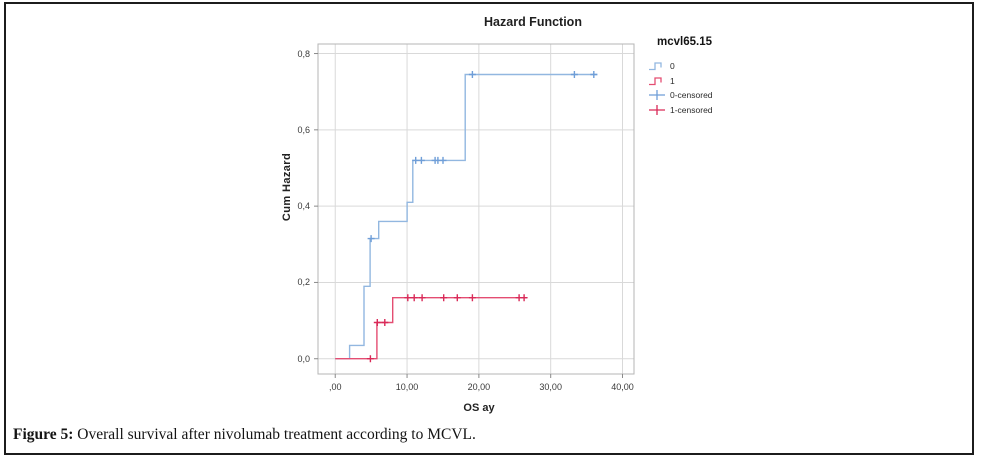  What do you see at coordinates (303, 282) in the screenshot?
I see `y-tick-label: 0,2` at bounding box center [303, 282].